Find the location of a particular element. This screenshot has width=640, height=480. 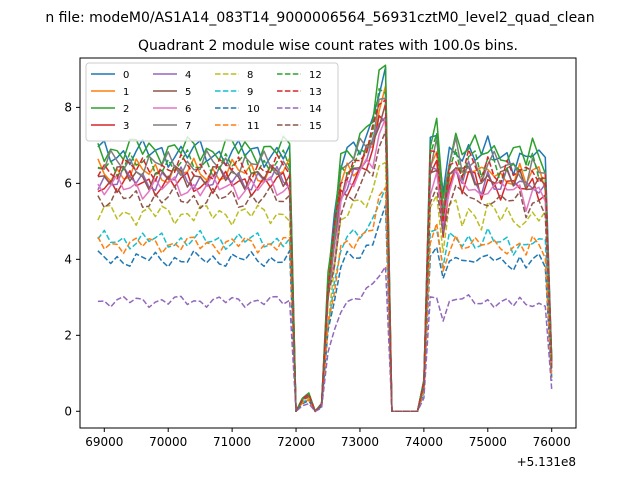

legend-label-7: 7 is located at coordinates (188, 126).